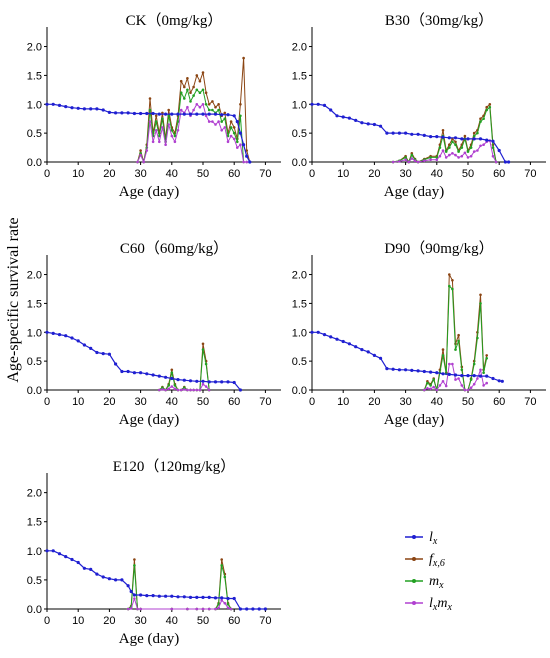 The width and height of the screenshot is (550, 658). What do you see at coordinates (34, 362) in the screenshot?
I see `y-tick-label: 0.5` at bounding box center [34, 362].